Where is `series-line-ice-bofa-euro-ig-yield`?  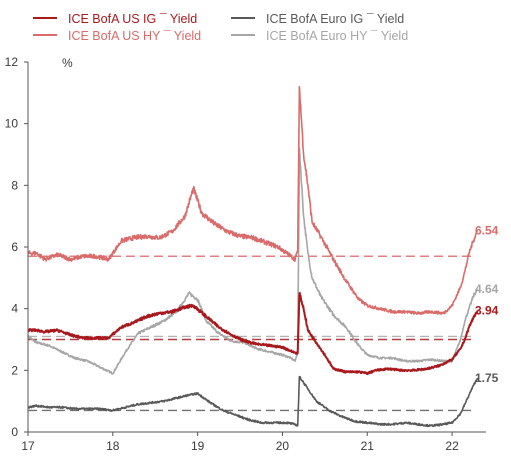 series-line-ice-bofa-euro-ig-yield is located at coordinates (253, 401).